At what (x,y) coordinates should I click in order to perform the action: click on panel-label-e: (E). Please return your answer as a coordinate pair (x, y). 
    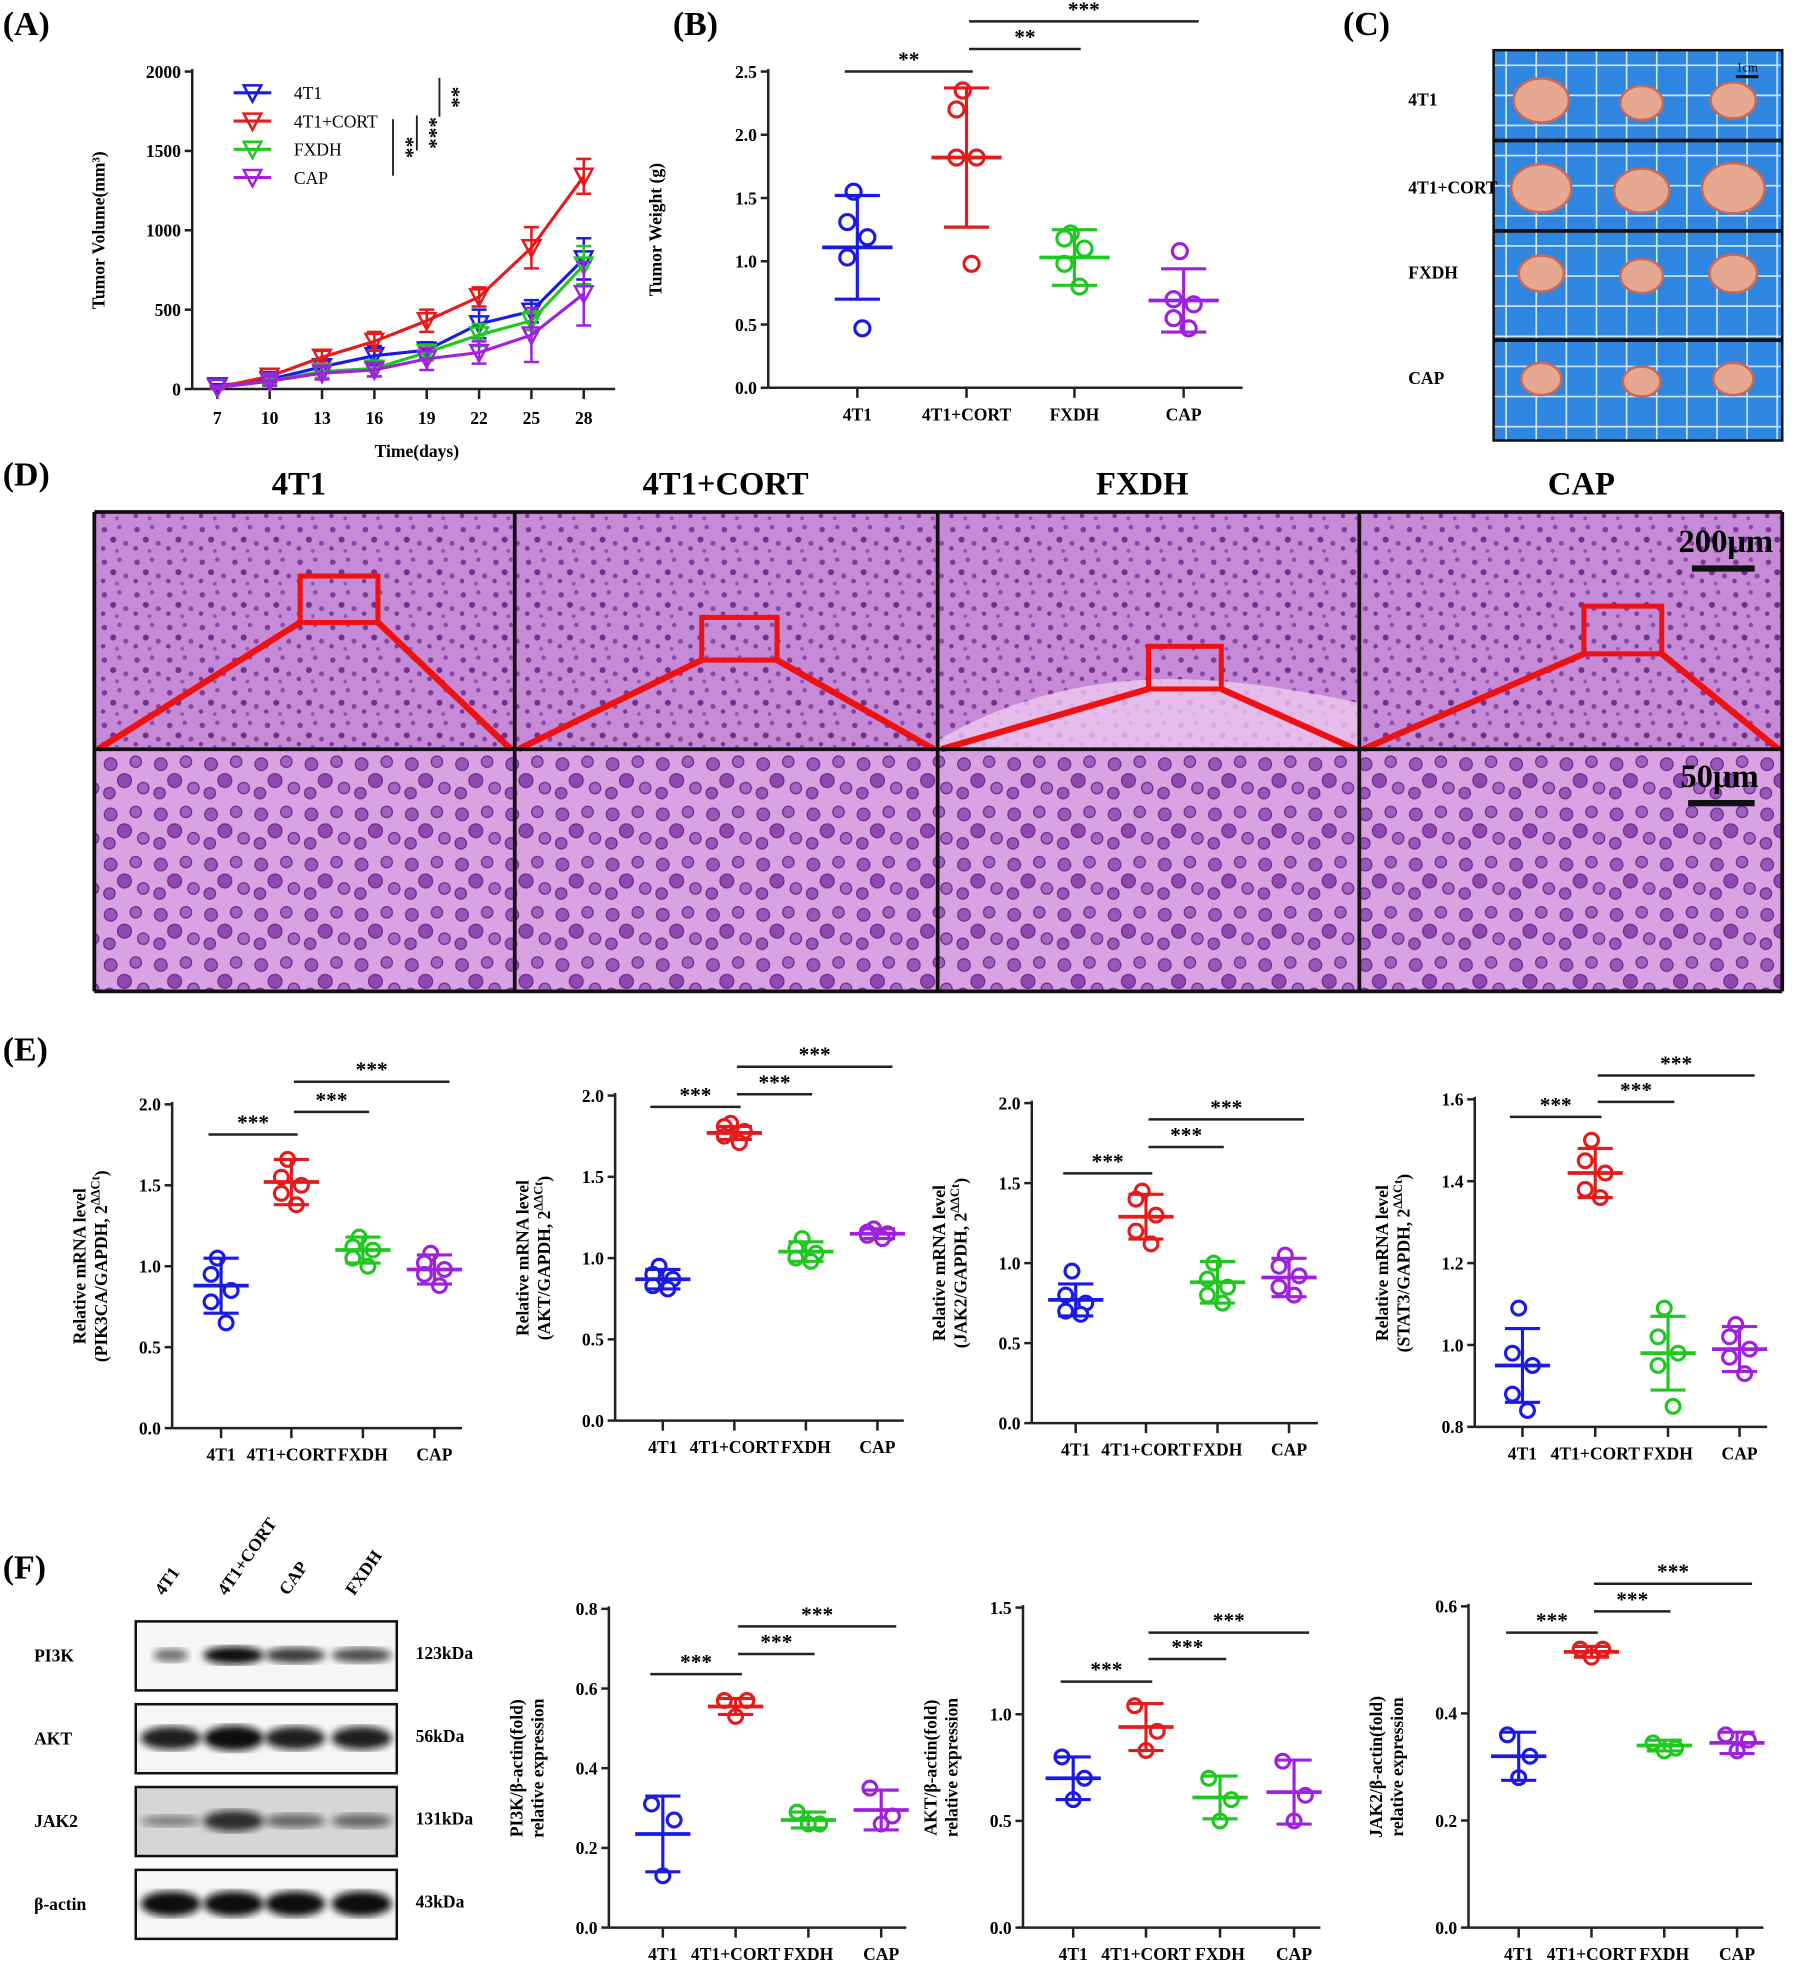
    Looking at the image, I should click on (25, 1049).